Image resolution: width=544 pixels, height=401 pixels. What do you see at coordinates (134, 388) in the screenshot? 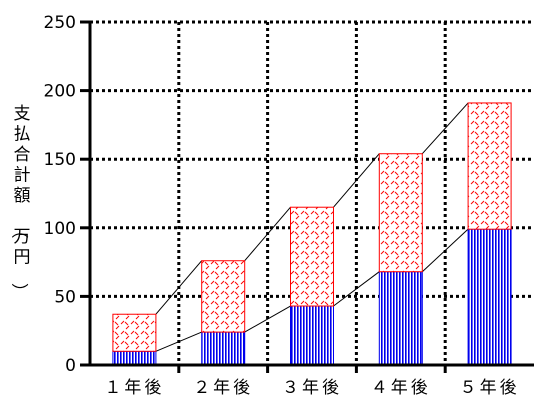
I see `x-tick-label-1: １年後` at bounding box center [134, 388].